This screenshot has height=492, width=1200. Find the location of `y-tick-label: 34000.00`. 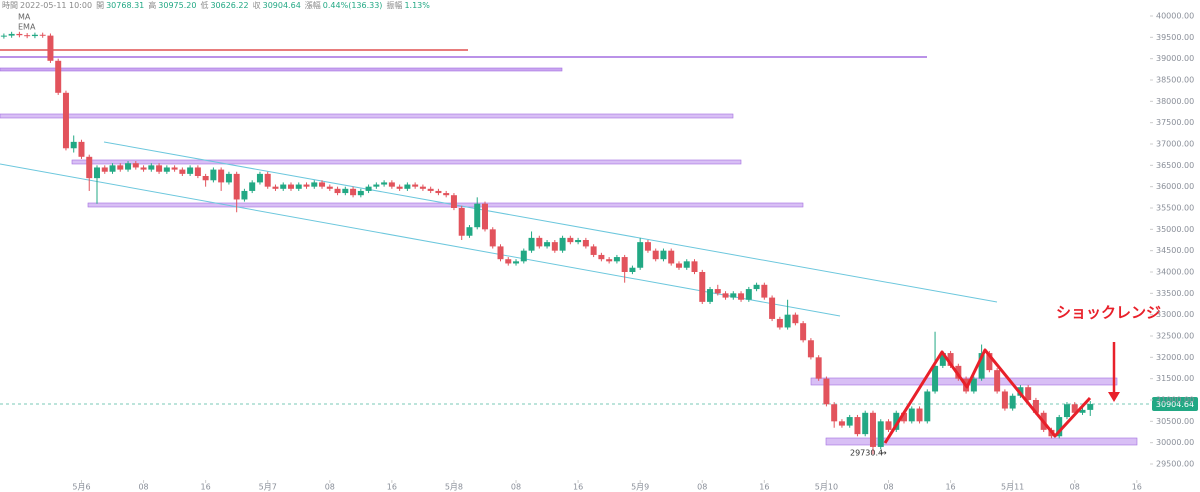

y-tick-label: 34000.00 is located at coordinates (1175, 272).